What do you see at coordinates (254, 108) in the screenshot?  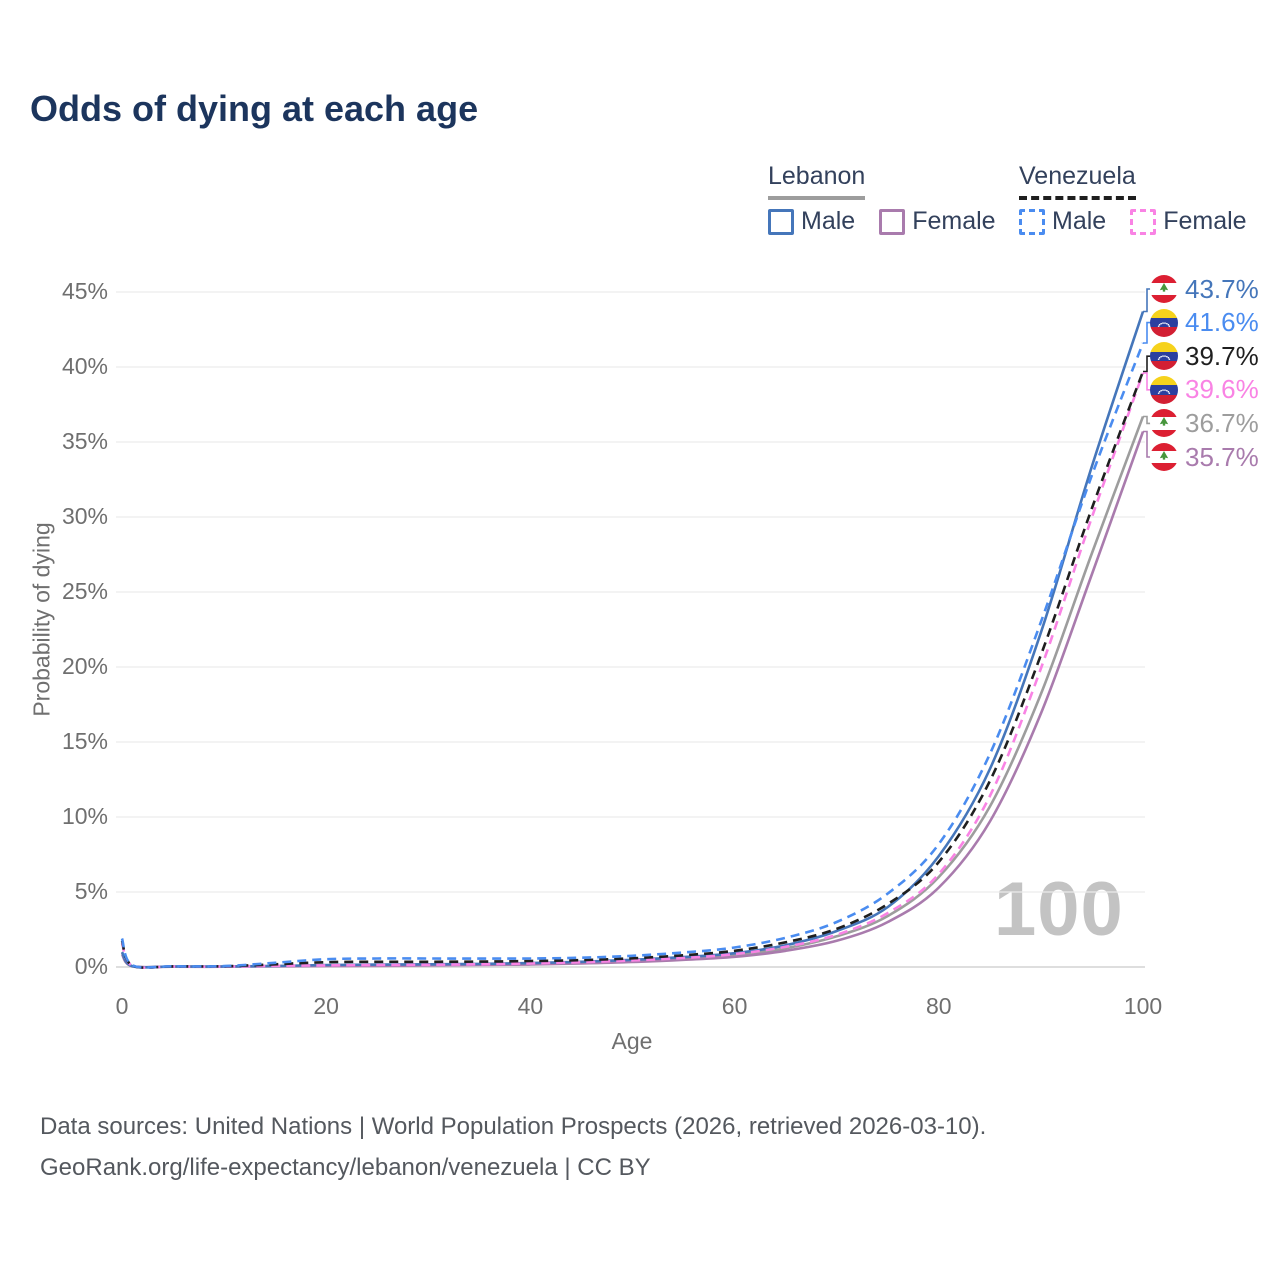 I see `page-title: Odds of dying at each age` at bounding box center [254, 108].